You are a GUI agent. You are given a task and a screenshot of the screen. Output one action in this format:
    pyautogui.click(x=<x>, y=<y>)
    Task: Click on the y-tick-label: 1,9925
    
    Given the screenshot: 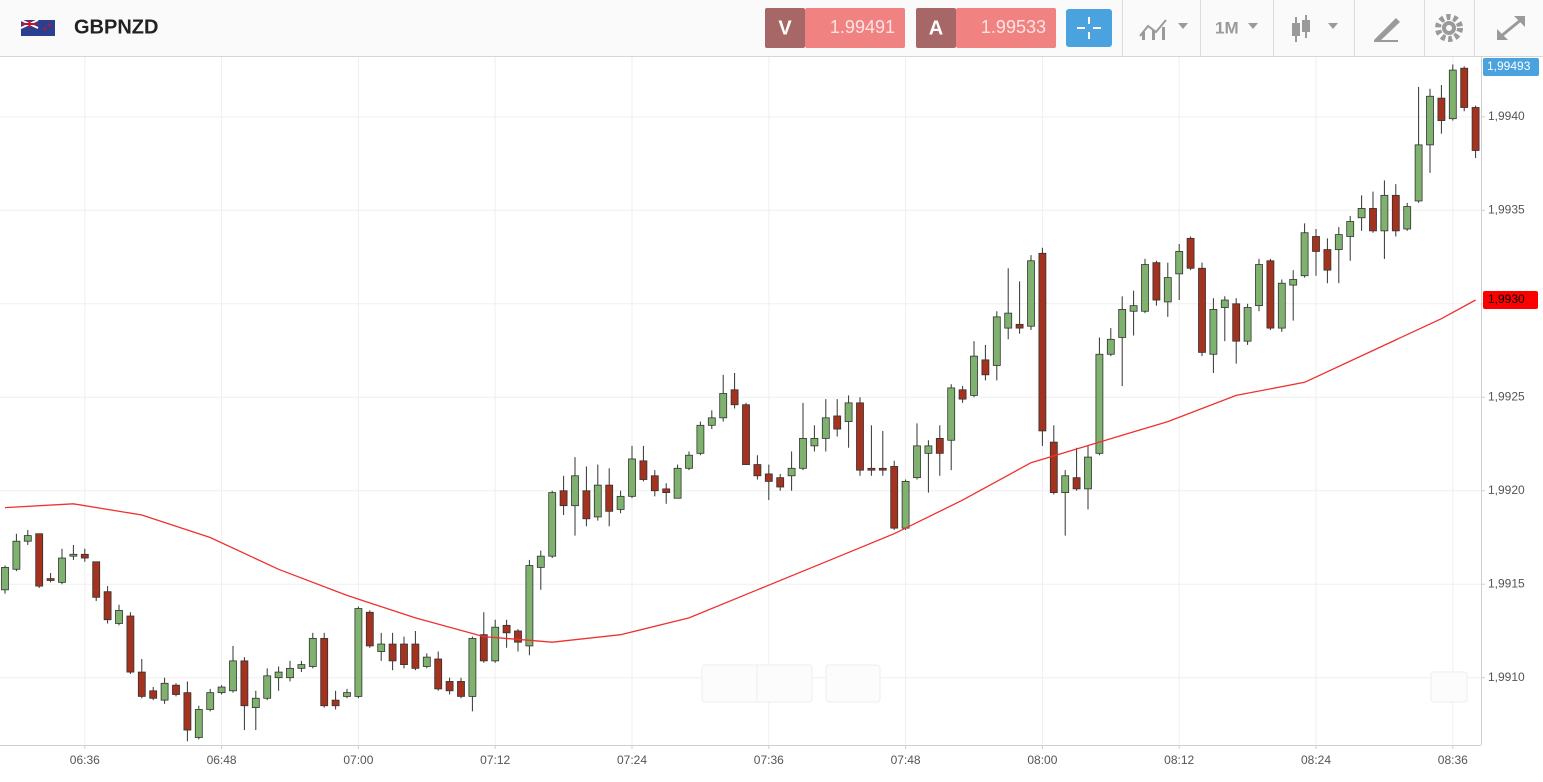 What is the action you would take?
    pyautogui.click(x=1506, y=396)
    